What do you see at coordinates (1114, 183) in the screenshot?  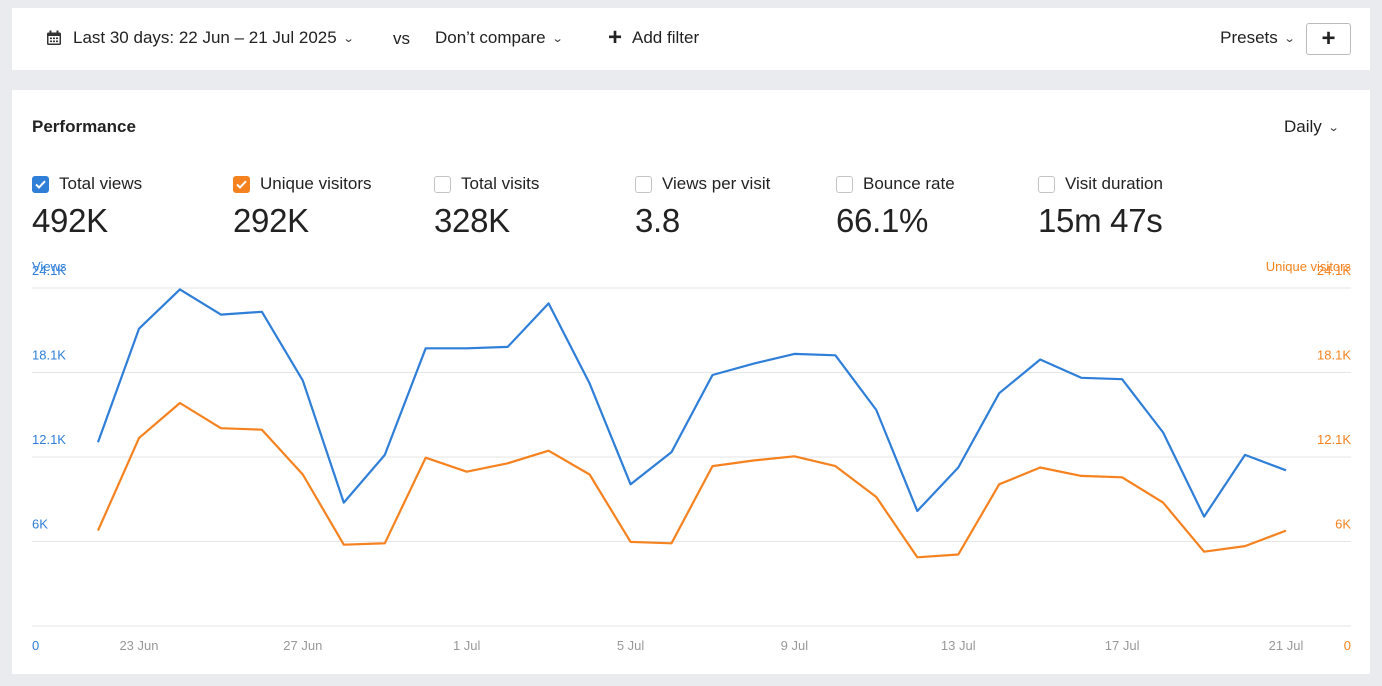 I see `metric-label: Visit duration` at bounding box center [1114, 183].